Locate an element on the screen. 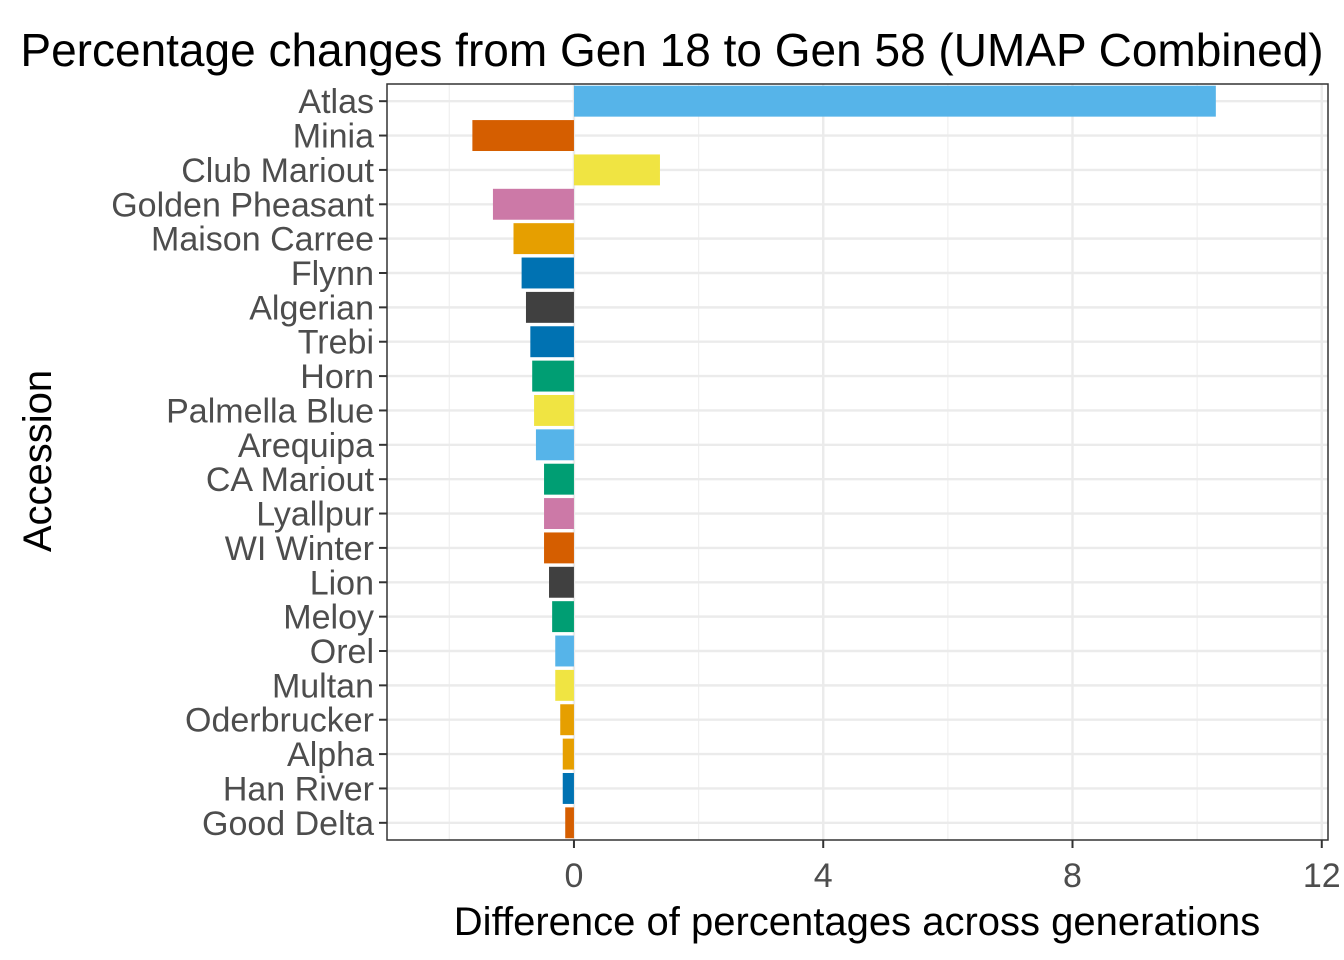 This screenshot has height=960, width=1344. bar-algerian is located at coordinates (549, 307).